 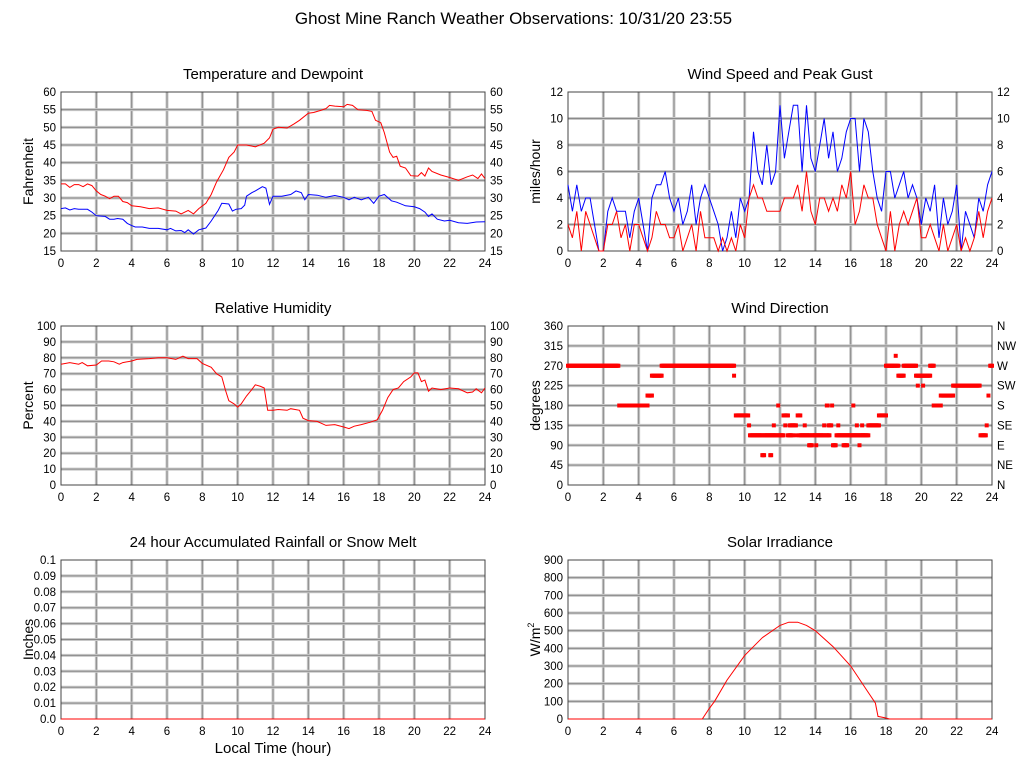 What do you see at coordinates (499, 327) in the screenshot?
I see `y-right-tick-label: 100` at bounding box center [499, 327].